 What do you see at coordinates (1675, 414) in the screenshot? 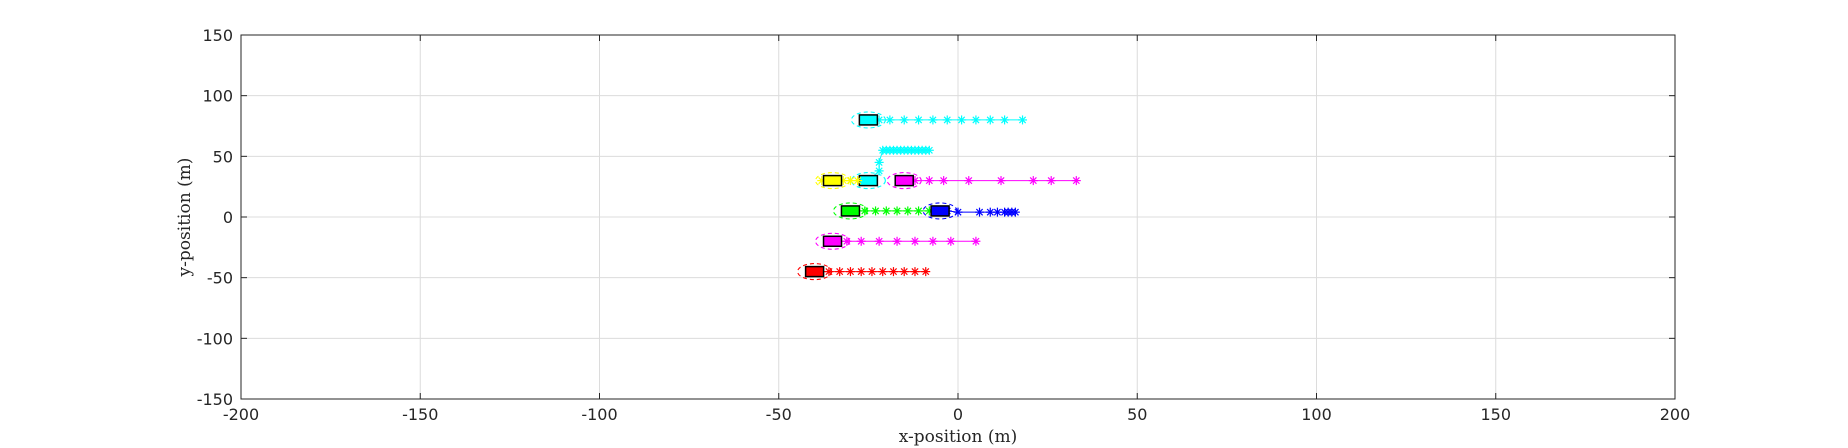
I see `x-tick-label: 200` at bounding box center [1675, 414].